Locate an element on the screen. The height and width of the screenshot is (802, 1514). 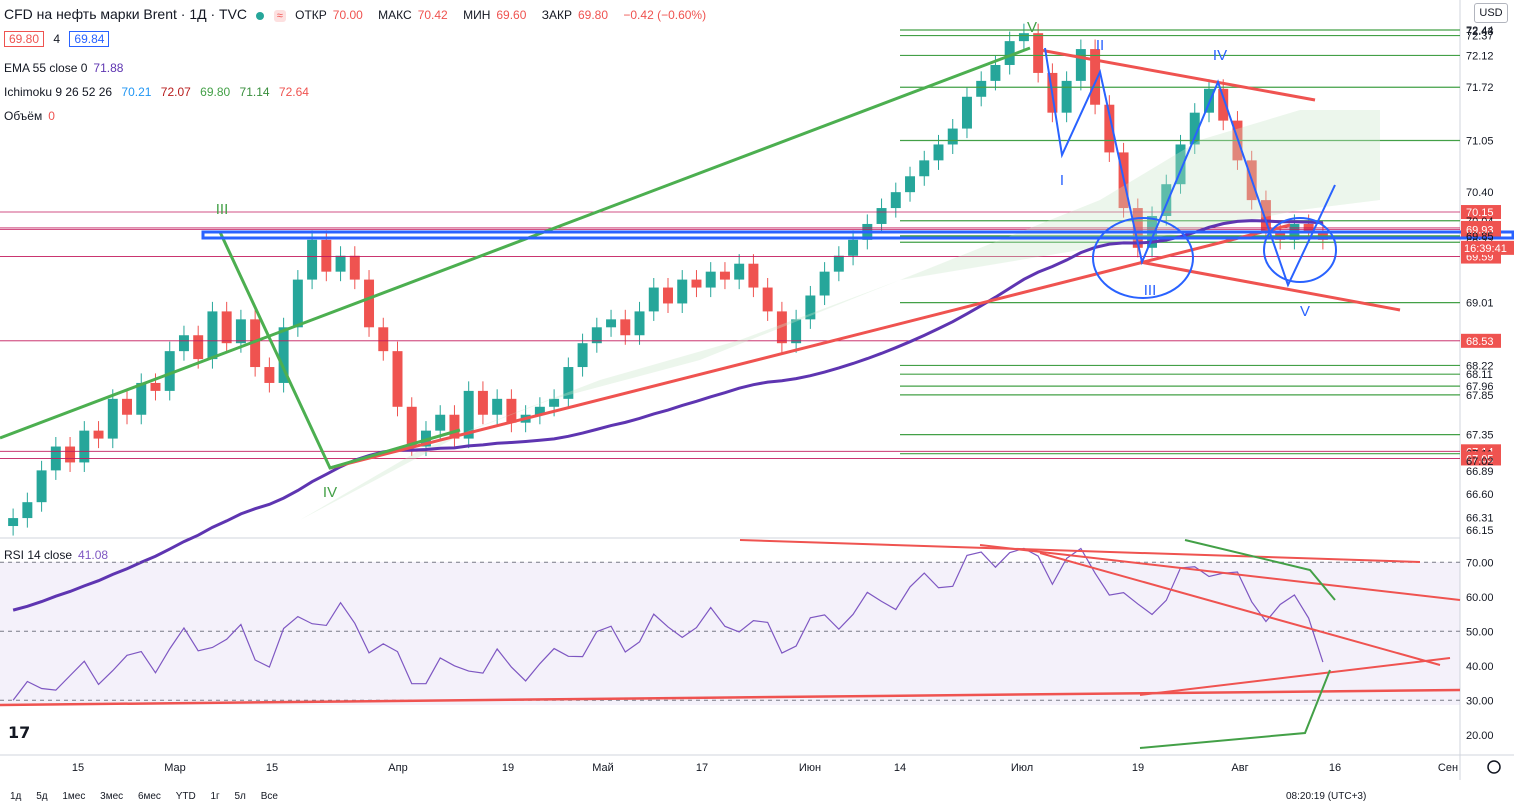
volume-legend: Объём 0 is located at coordinates (29, 116).